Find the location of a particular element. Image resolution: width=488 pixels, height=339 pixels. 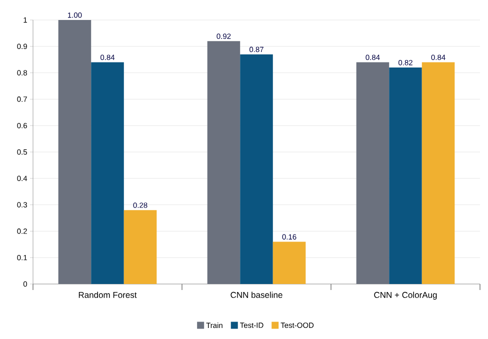

x-tick-label: CNN + ColorAug is located at coordinates (405, 296).